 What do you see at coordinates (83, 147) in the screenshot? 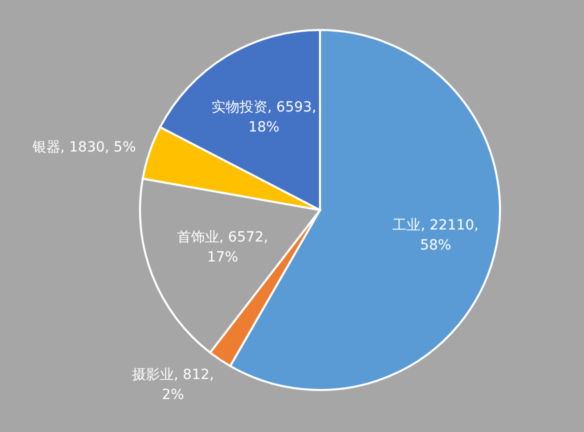
I see `slice-label: 银器, 1830, 5%` at bounding box center [83, 147].